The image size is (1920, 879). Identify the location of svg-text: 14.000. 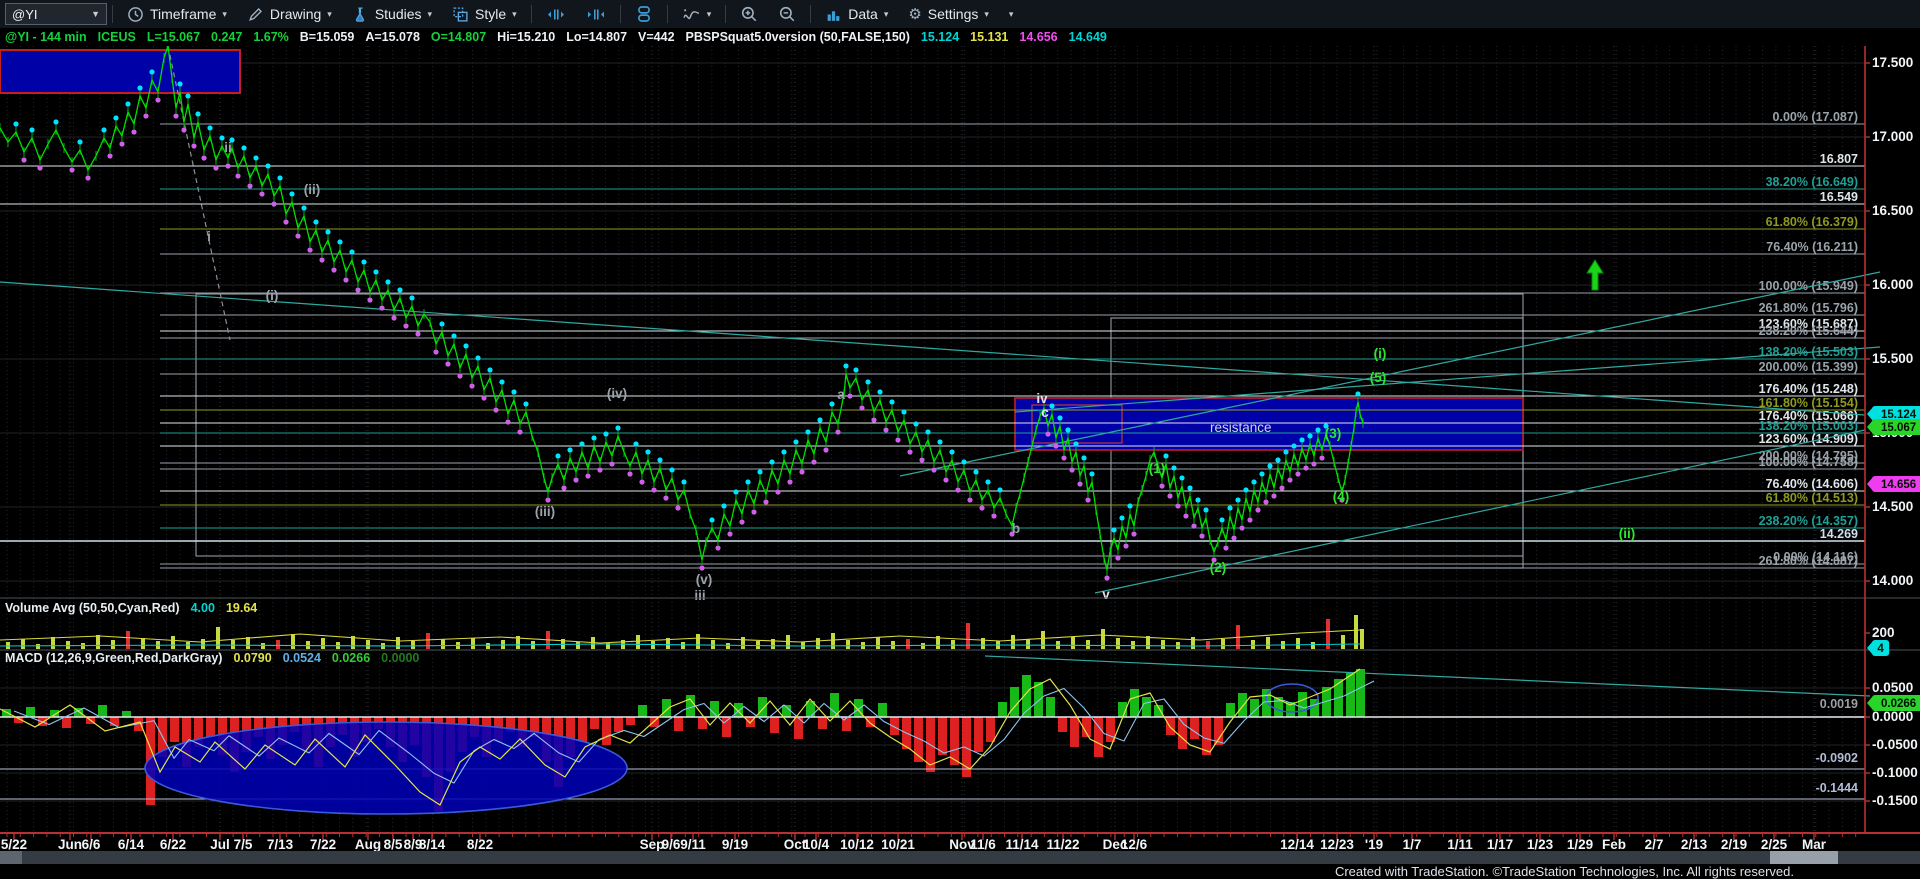
(1892, 580).